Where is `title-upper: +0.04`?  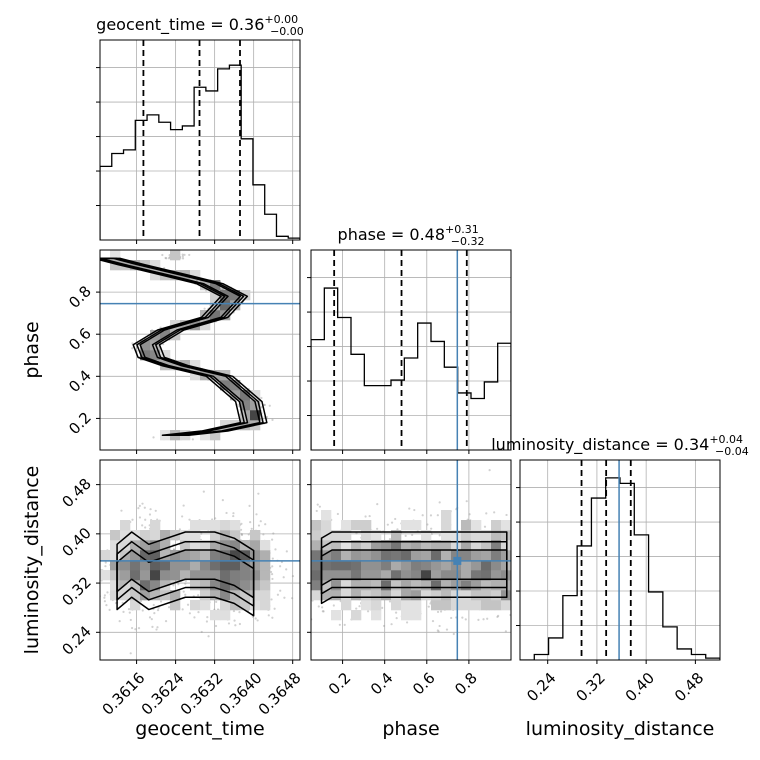
title-upper: +0.04 is located at coordinates (726, 439).